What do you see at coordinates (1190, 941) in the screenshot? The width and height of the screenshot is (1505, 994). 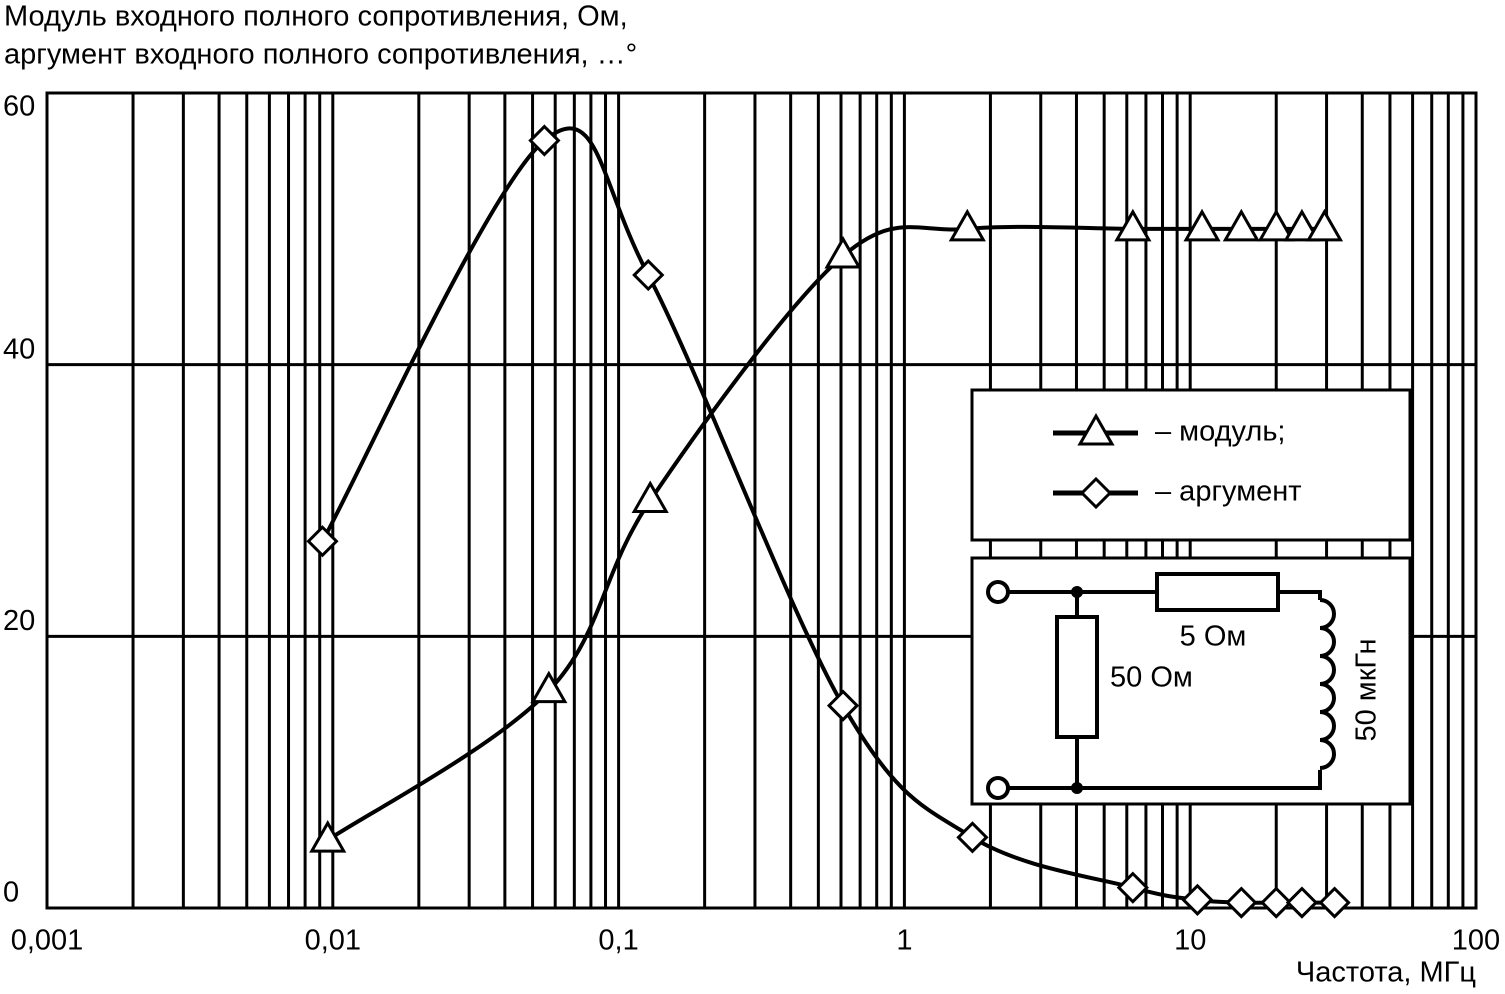 I see `x-tick-label: 10` at bounding box center [1190, 941].